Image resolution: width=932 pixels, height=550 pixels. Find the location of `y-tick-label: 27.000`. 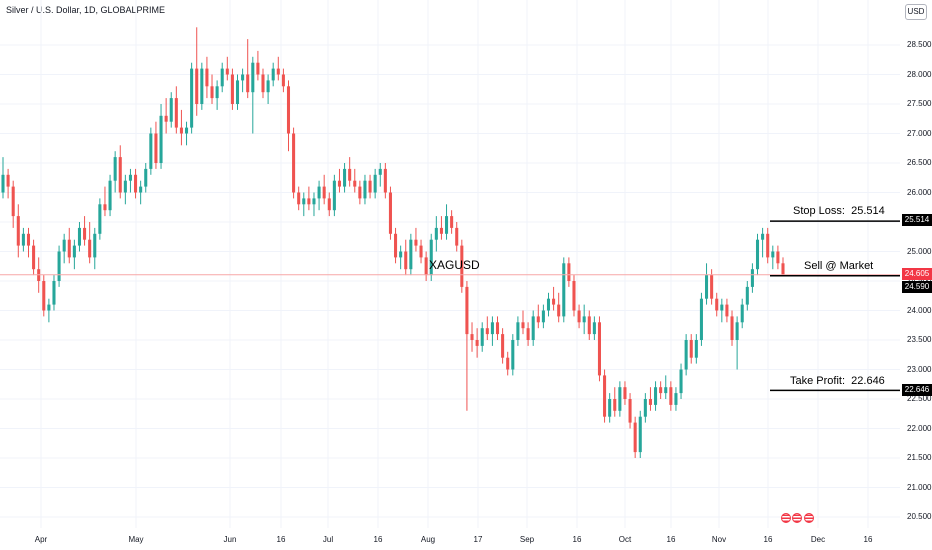

y-tick-label: 27.000 is located at coordinates (919, 133).